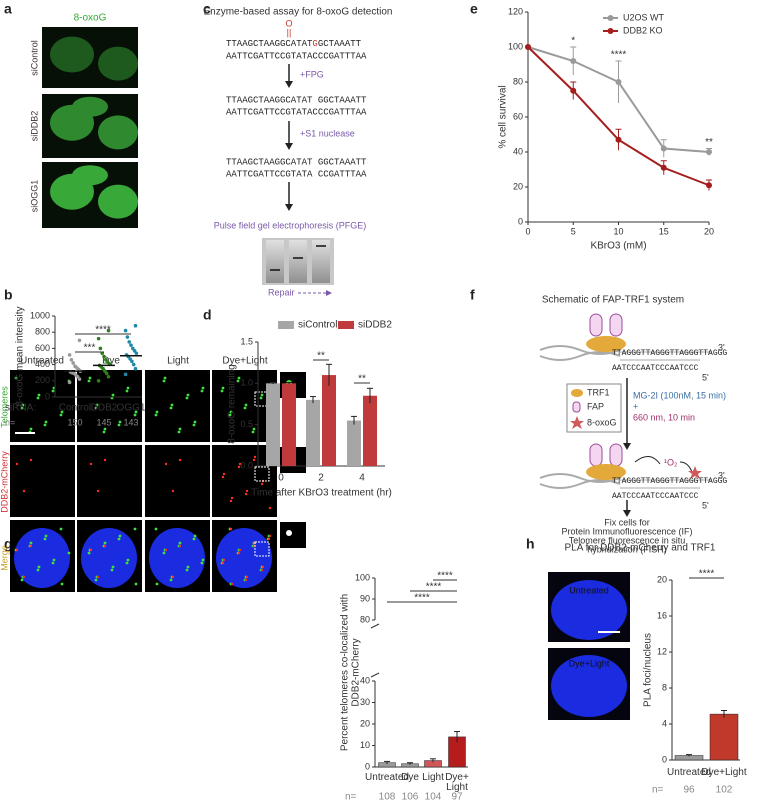 This screenshot has height=804, width=759. What do you see at coordinates (20, 408) in the screenshot?
I see `category-title: siRNA:` at bounding box center [20, 408].